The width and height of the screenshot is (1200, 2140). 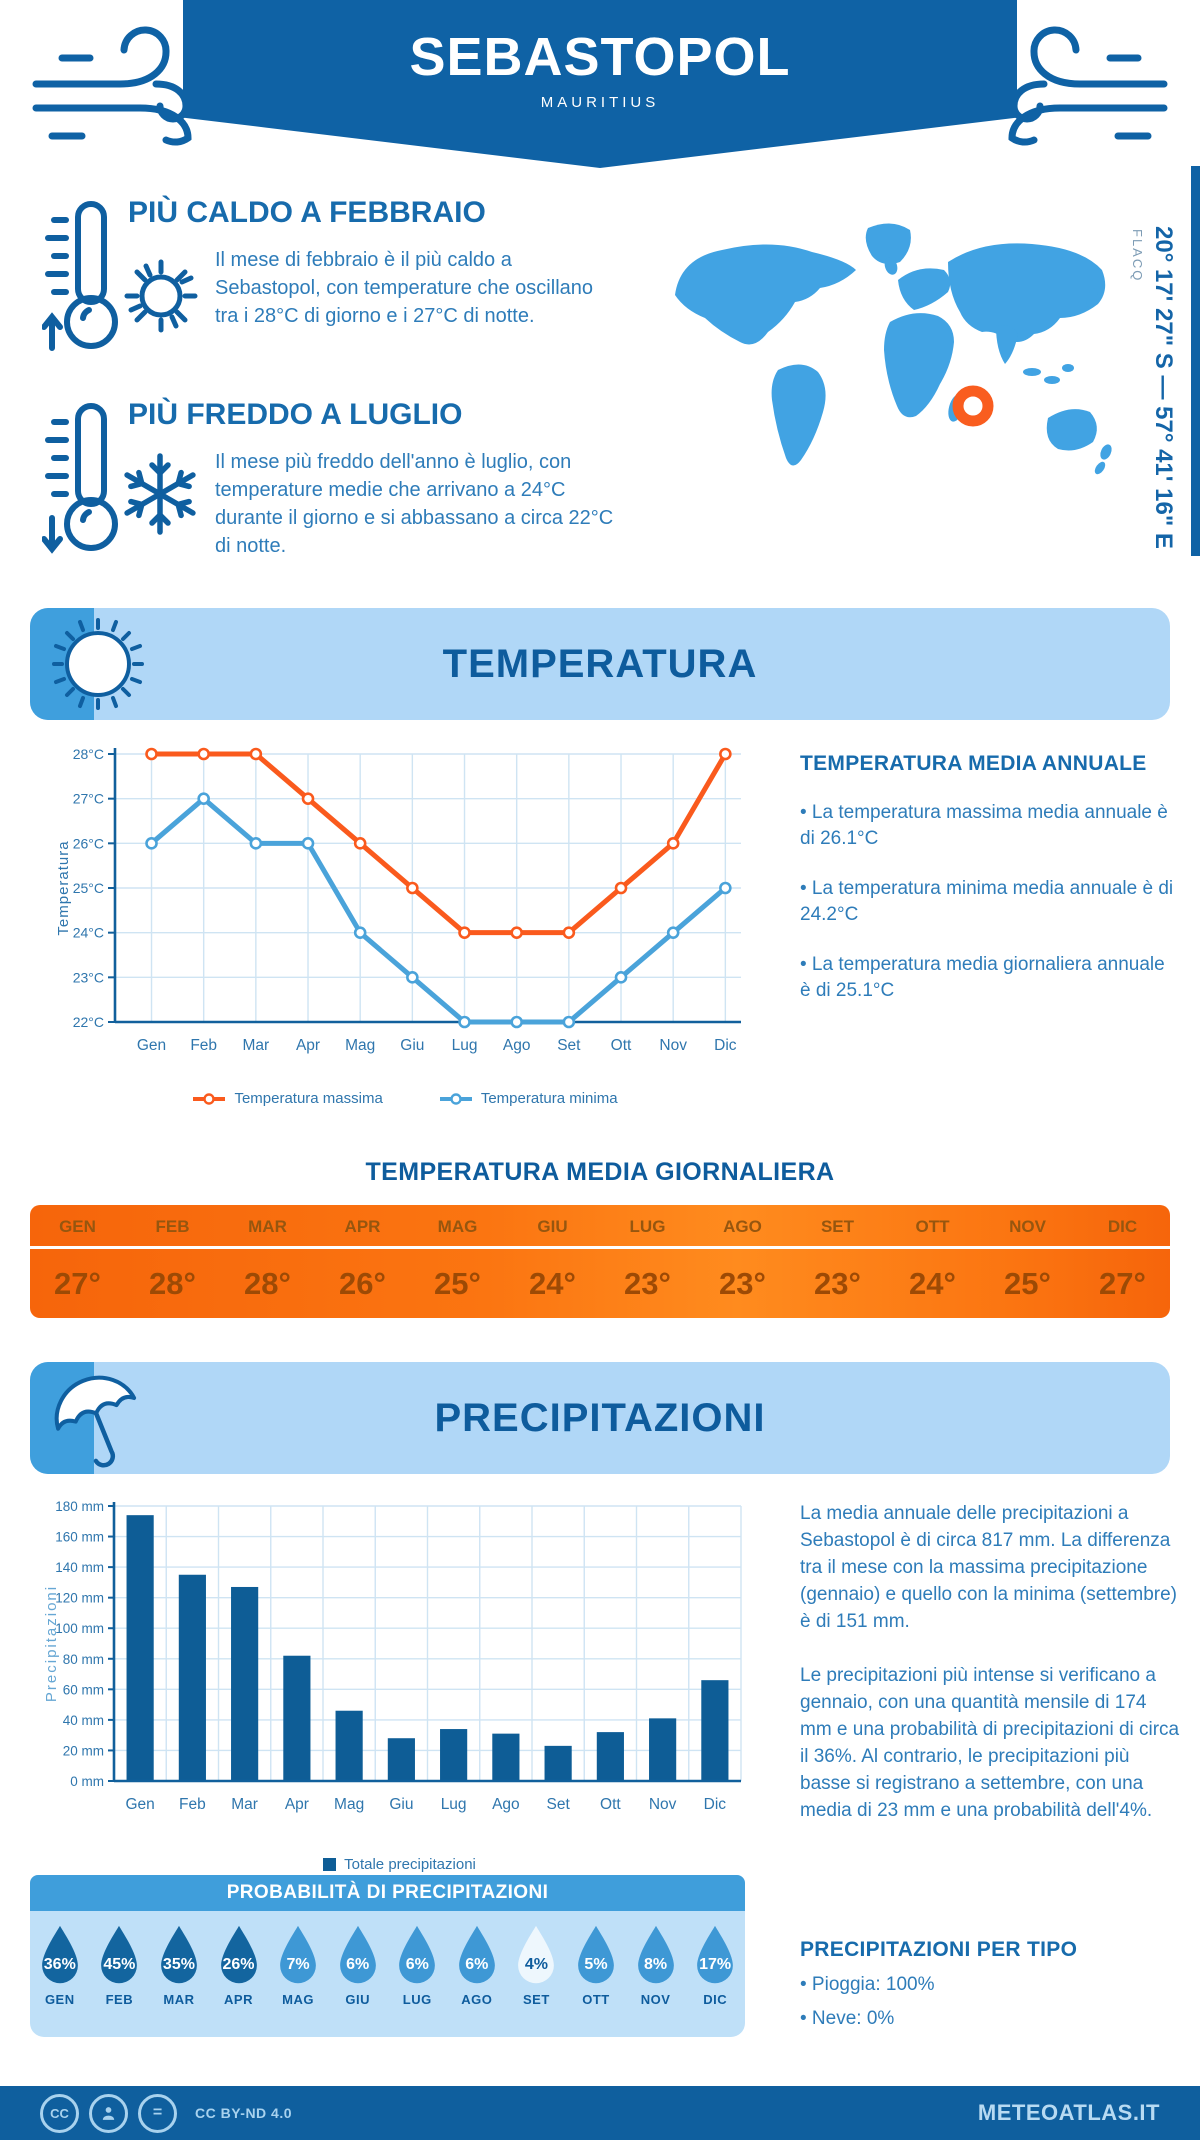 What do you see at coordinates (1195, 361) in the screenshot?
I see `right-edge-bar` at bounding box center [1195, 361].